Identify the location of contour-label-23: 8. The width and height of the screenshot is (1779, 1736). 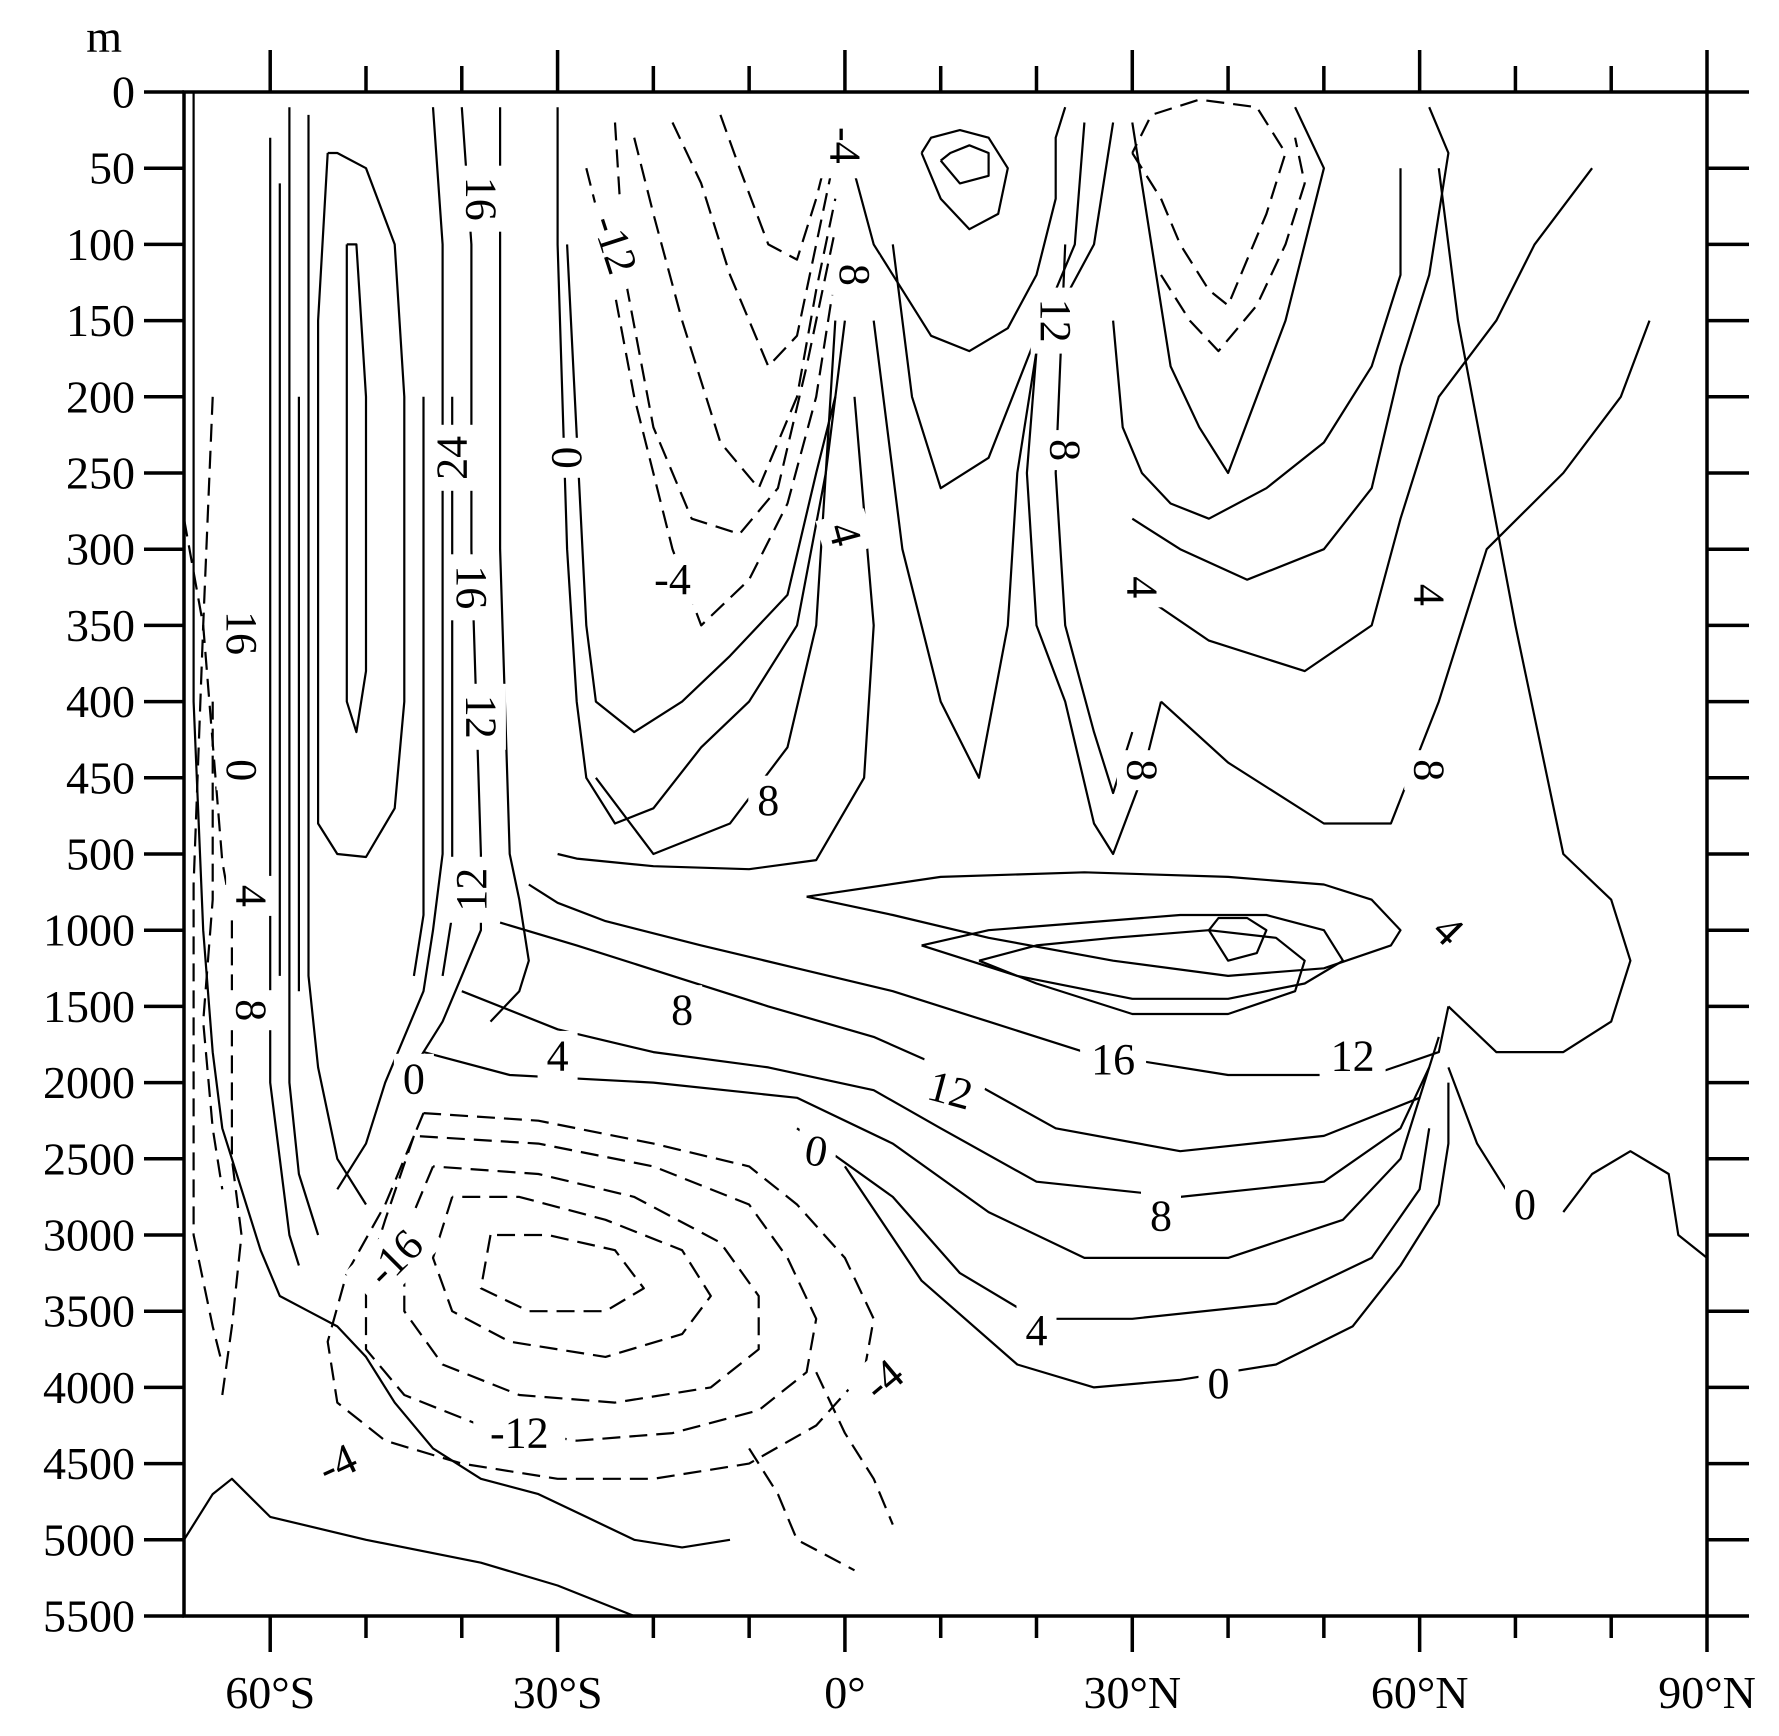
(251, 1010).